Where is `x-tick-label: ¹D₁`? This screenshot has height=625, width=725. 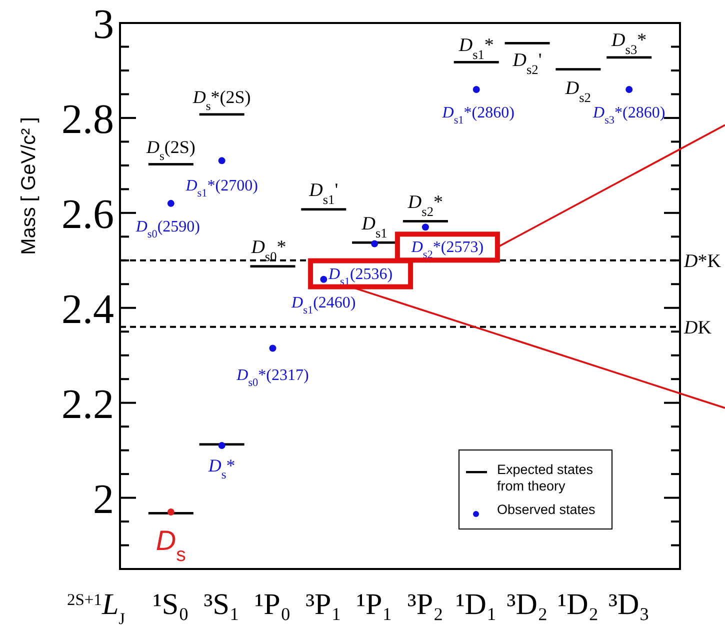 x-tick-label: ¹D₁ is located at coordinates (476, 604).